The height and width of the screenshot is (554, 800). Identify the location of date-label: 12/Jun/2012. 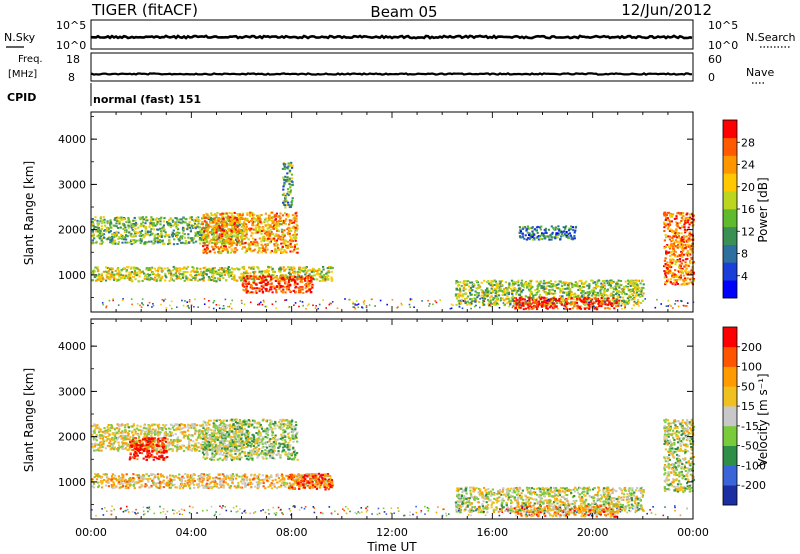
(666, 10).